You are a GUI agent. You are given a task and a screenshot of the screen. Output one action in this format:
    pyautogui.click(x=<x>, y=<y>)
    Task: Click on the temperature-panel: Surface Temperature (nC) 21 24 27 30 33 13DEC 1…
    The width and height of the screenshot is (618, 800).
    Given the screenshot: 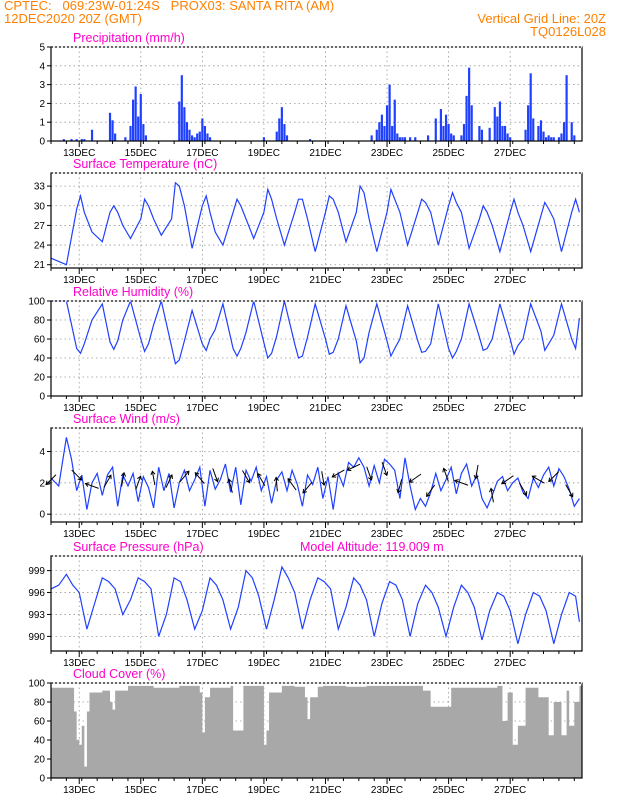 What is the action you would take?
    pyautogui.click(x=308, y=221)
    